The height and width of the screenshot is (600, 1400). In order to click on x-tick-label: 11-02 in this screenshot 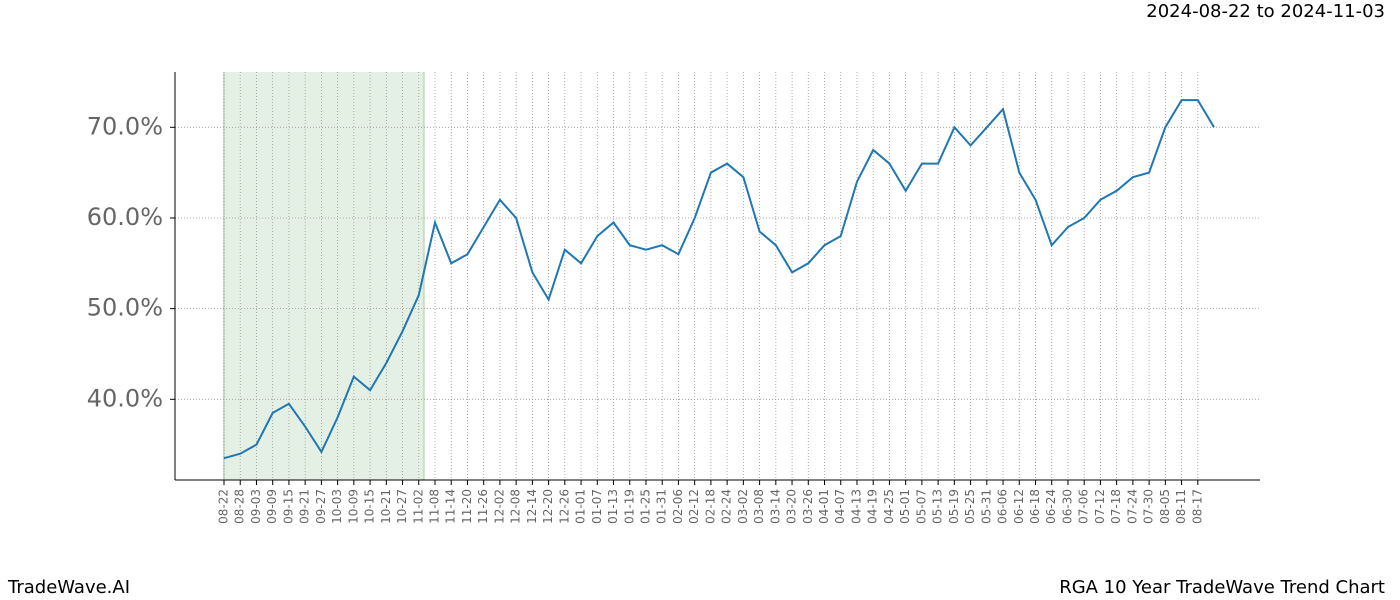, I will do `click(418, 506)`.